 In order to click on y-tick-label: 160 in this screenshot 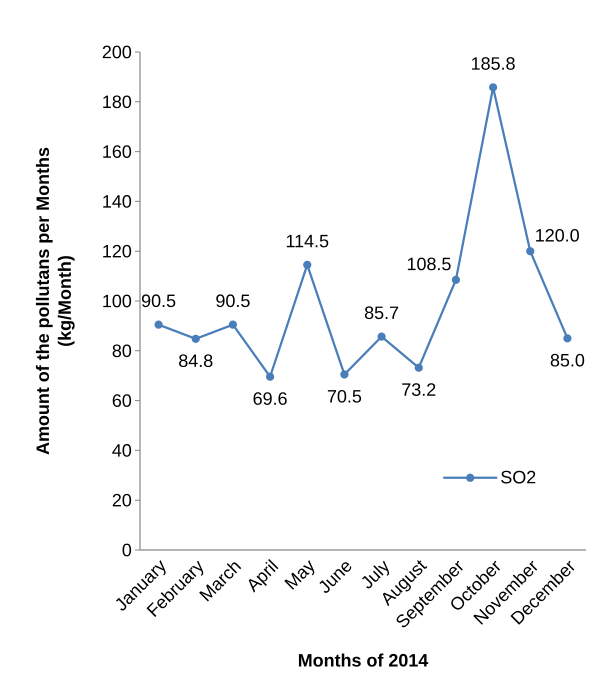, I will do `click(117, 151)`.